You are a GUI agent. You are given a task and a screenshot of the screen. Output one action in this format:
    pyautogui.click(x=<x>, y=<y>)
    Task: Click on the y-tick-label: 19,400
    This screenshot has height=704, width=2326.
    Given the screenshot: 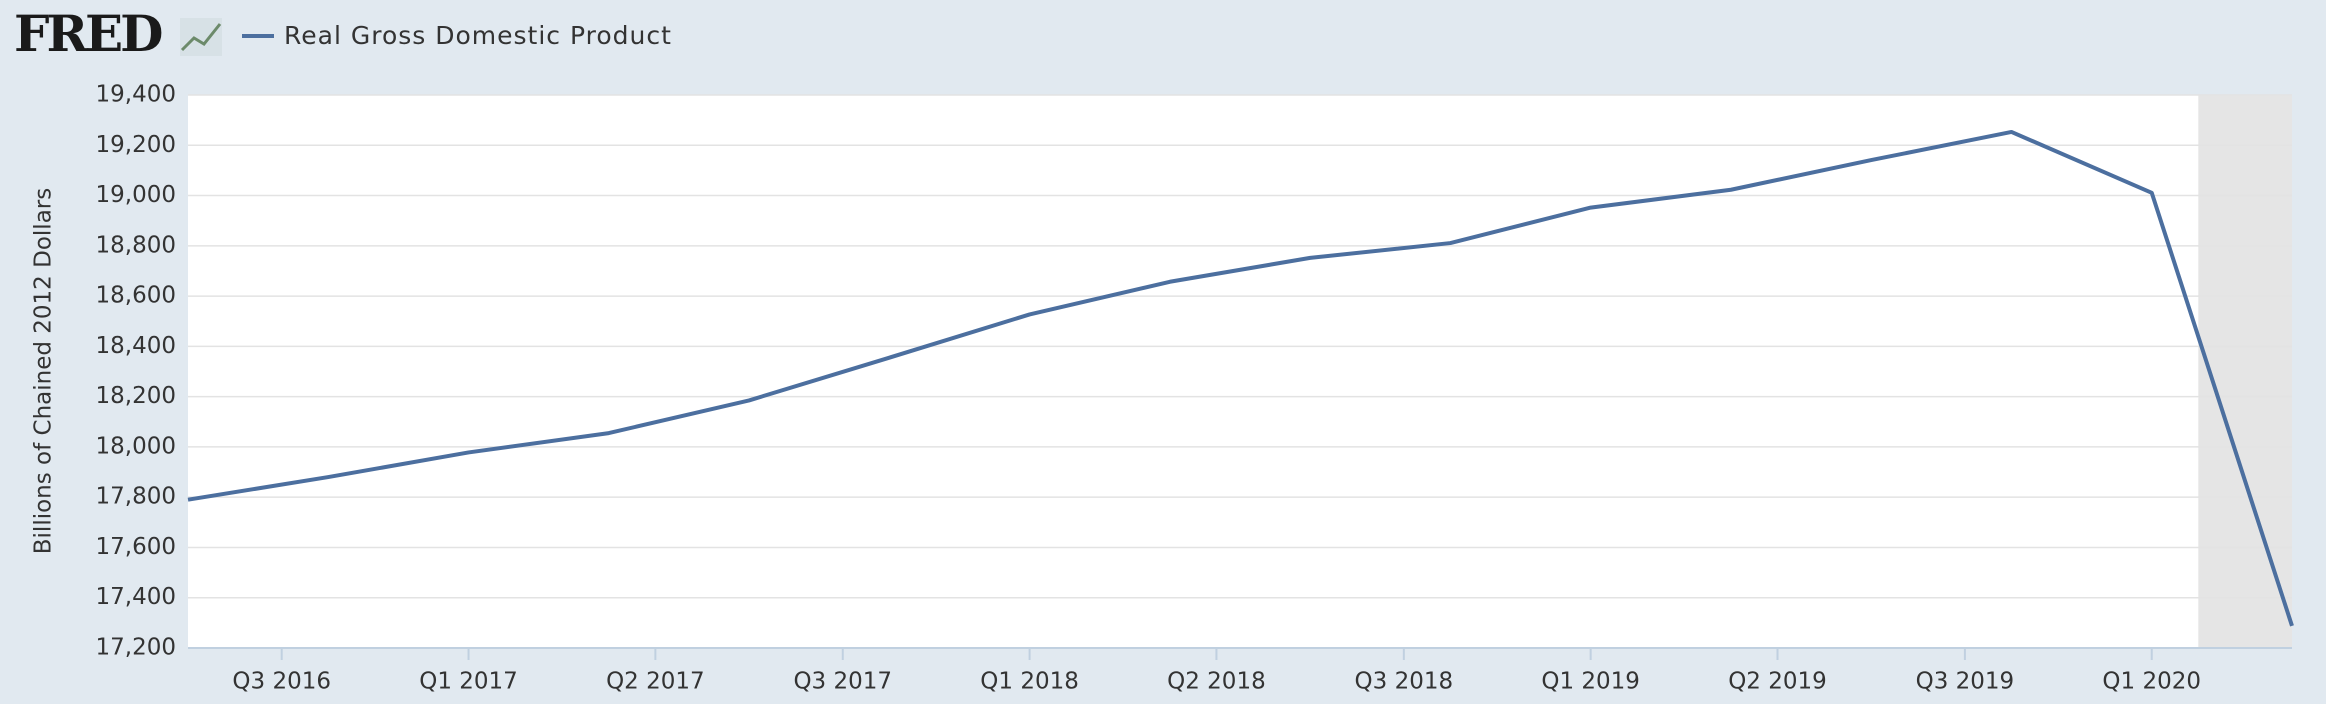 What is the action you would take?
    pyautogui.click(x=136, y=95)
    